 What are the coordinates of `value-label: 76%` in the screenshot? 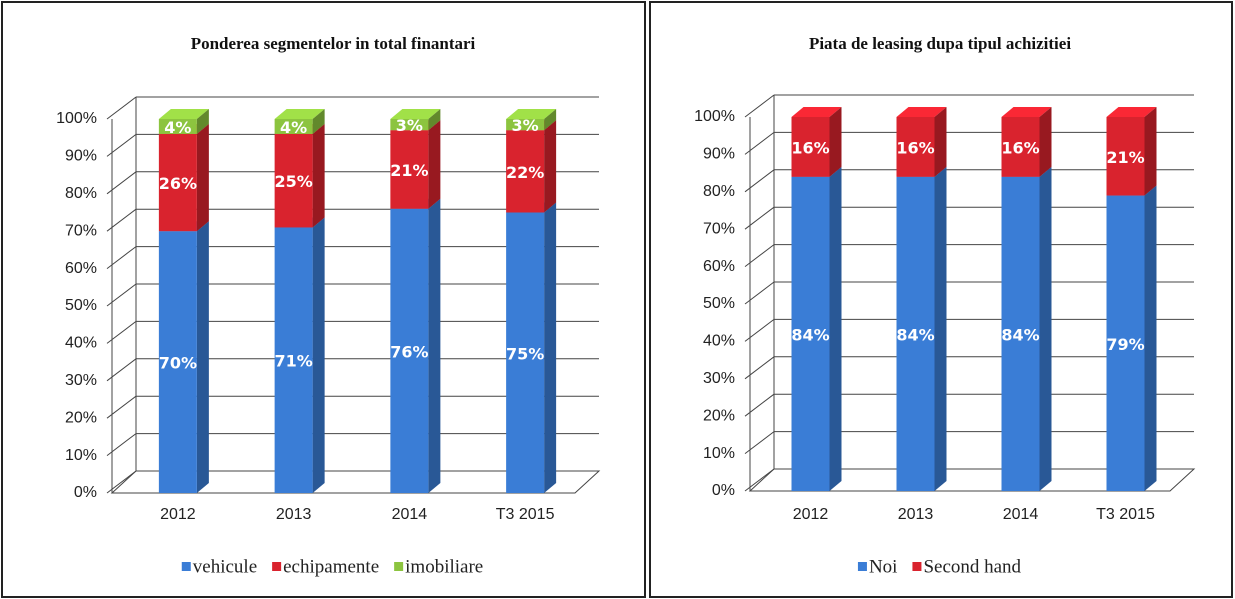 It's located at (409, 351).